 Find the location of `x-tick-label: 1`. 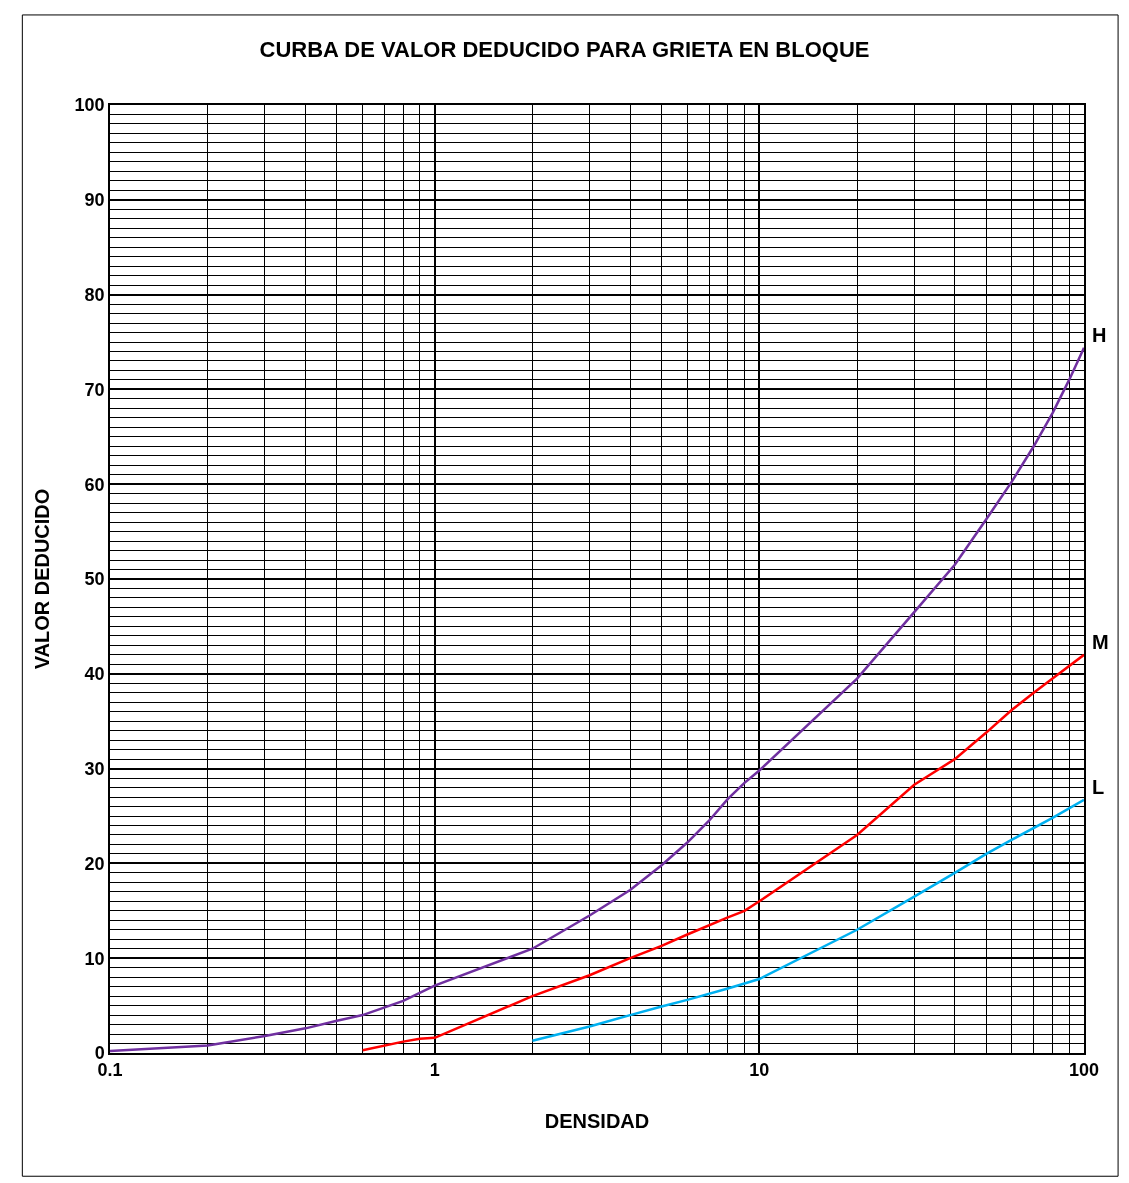

x-tick-label: 1 is located at coordinates (434, 1070).